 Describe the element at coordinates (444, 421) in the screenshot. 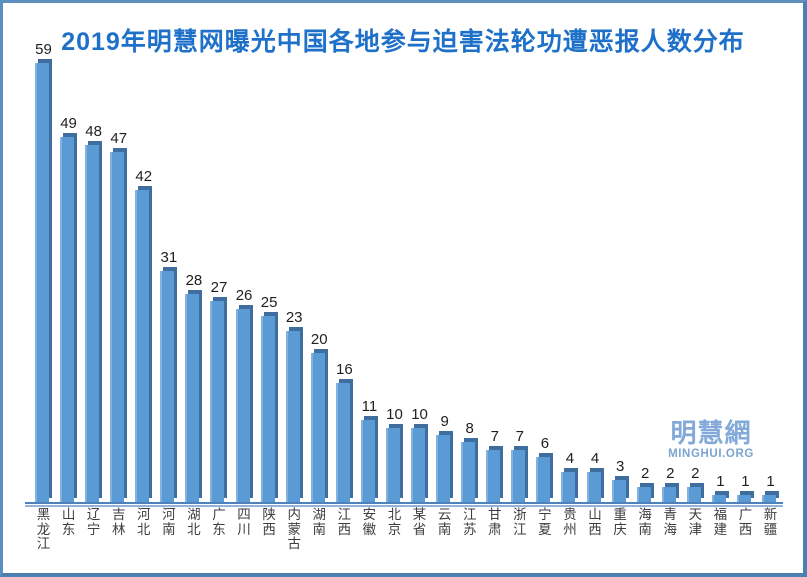

I see `bar-value-label: 9` at that location.